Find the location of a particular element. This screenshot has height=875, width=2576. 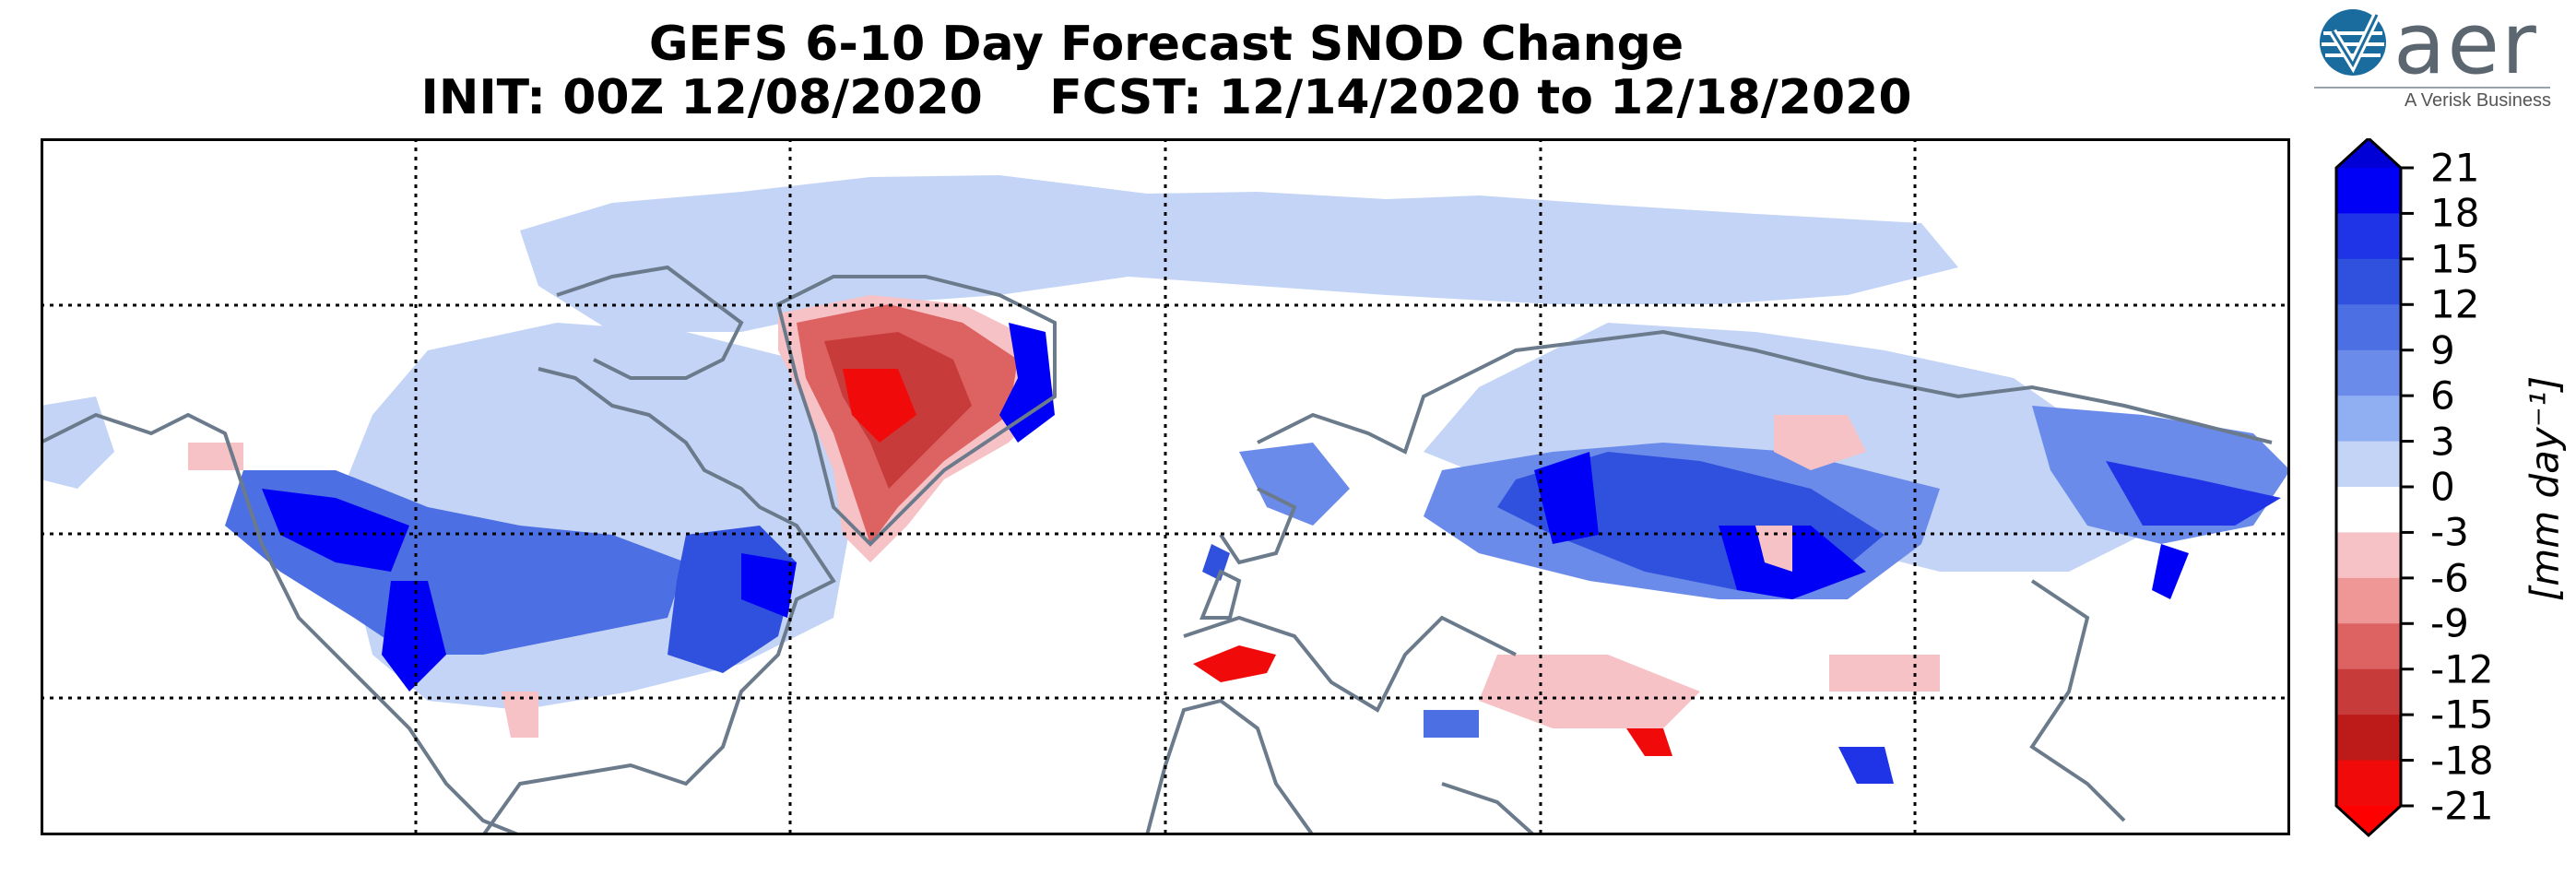

colorbar-extend-high is located at coordinates (2368, 153).